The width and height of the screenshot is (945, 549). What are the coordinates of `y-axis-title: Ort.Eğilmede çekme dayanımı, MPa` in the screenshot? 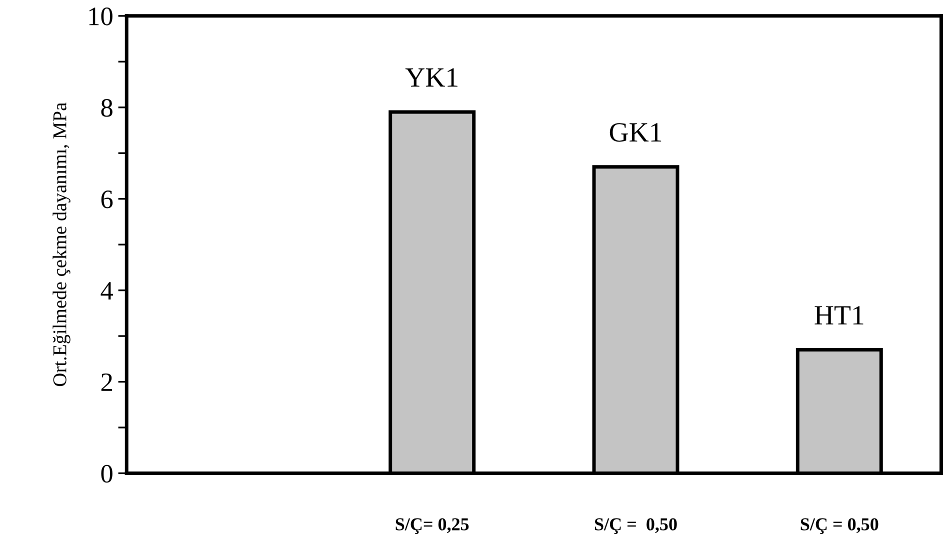 It's located at (61, 244).